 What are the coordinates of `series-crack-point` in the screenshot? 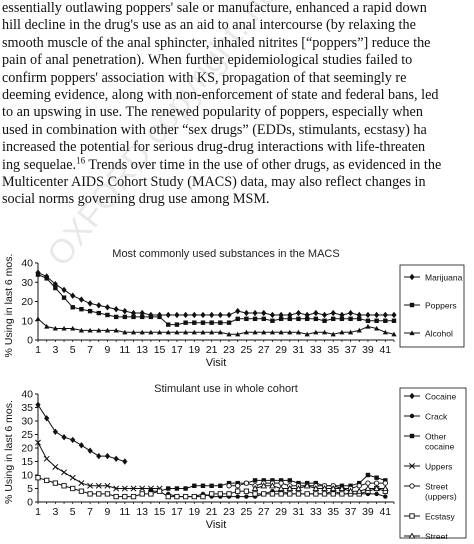 It's located at (246, 496).